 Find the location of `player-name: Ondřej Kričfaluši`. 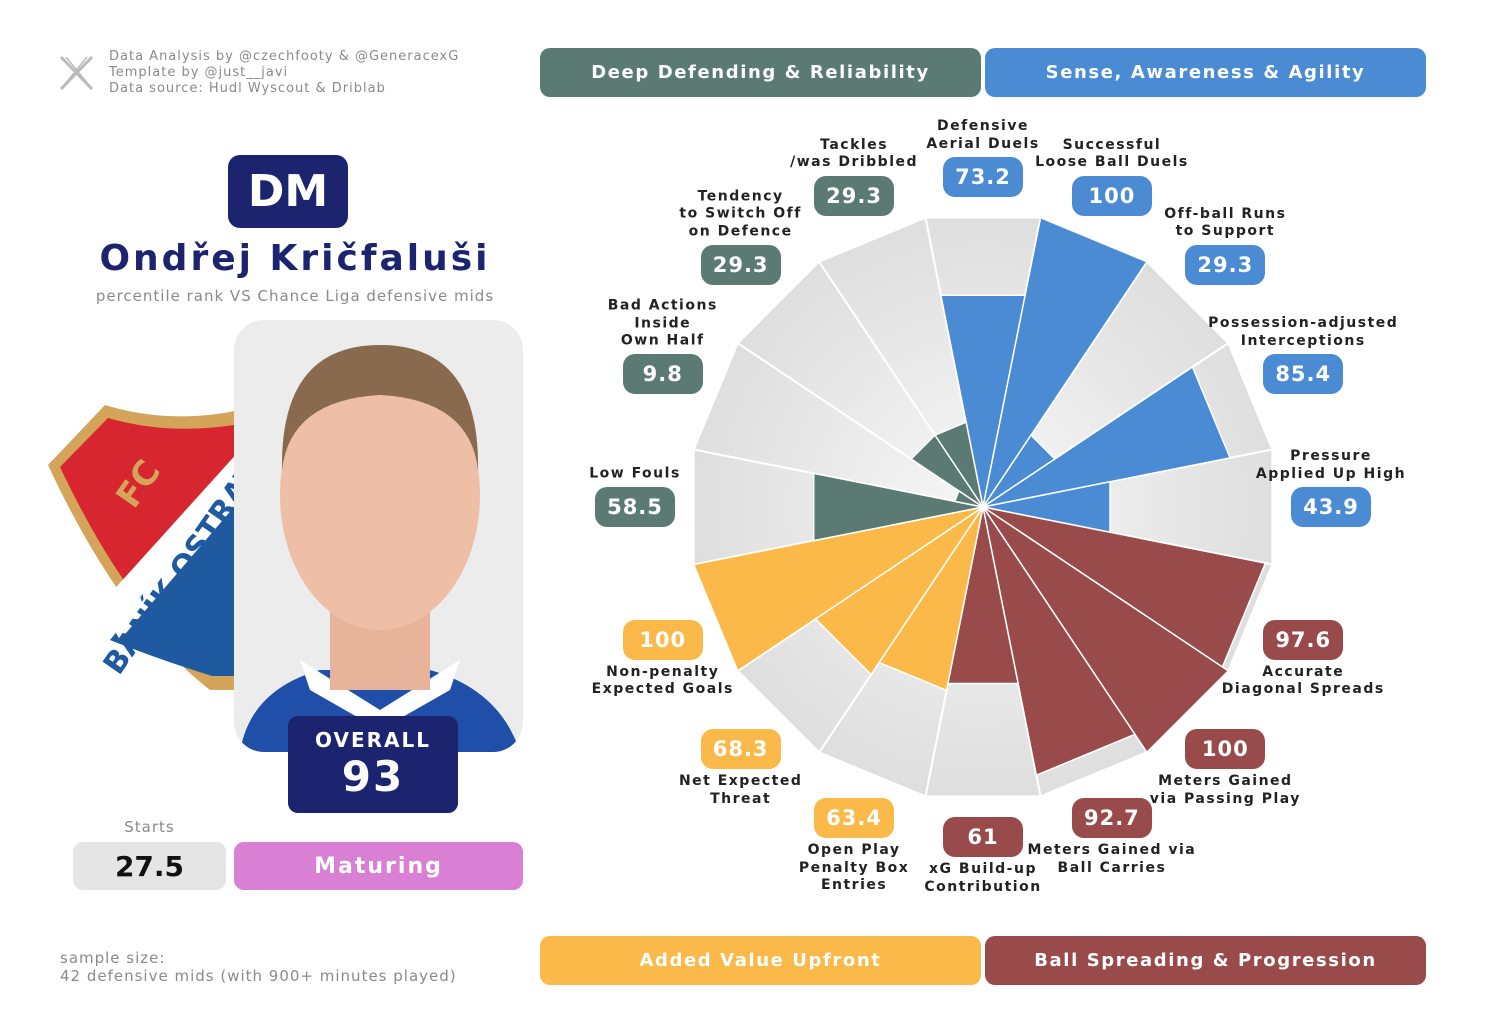

player-name: Ondřej Kričfaluši is located at coordinates (295, 258).